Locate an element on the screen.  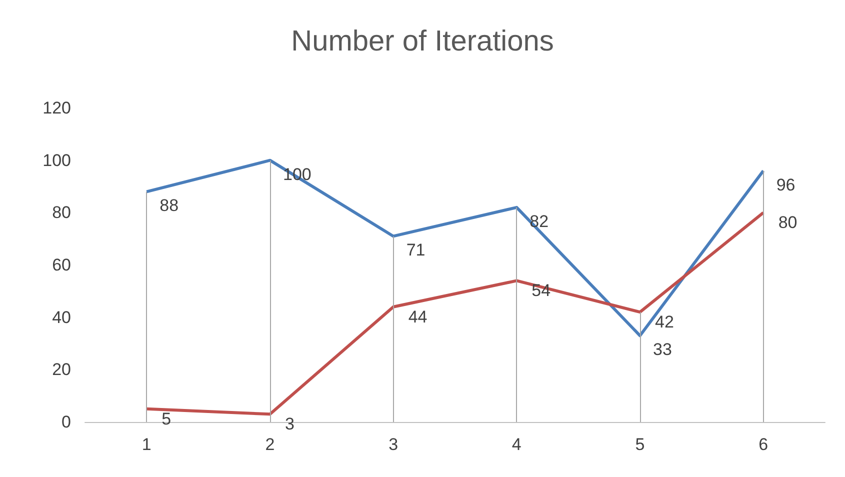
data-label: 33 is located at coordinates (662, 350).